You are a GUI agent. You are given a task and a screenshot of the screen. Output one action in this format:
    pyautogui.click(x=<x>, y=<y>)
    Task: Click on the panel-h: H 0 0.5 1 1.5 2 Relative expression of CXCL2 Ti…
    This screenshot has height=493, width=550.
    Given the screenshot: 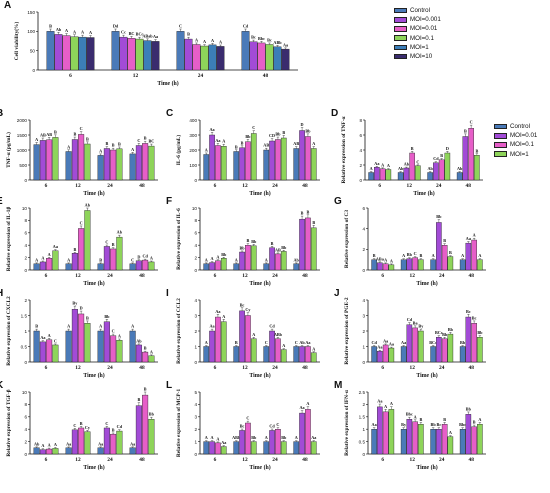 What is the action you would take?
    pyautogui.click(x=79, y=333)
    